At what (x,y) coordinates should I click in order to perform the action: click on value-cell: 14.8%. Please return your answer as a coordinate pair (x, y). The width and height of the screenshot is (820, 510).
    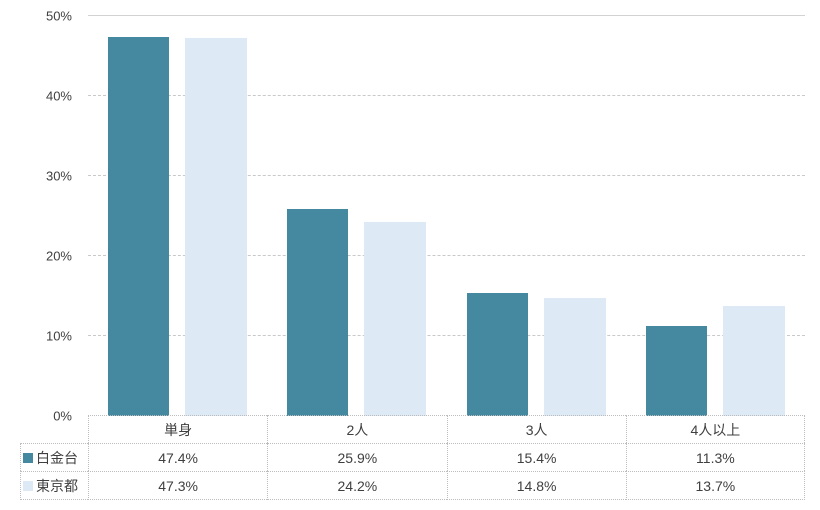
    Looking at the image, I should click on (536, 485).